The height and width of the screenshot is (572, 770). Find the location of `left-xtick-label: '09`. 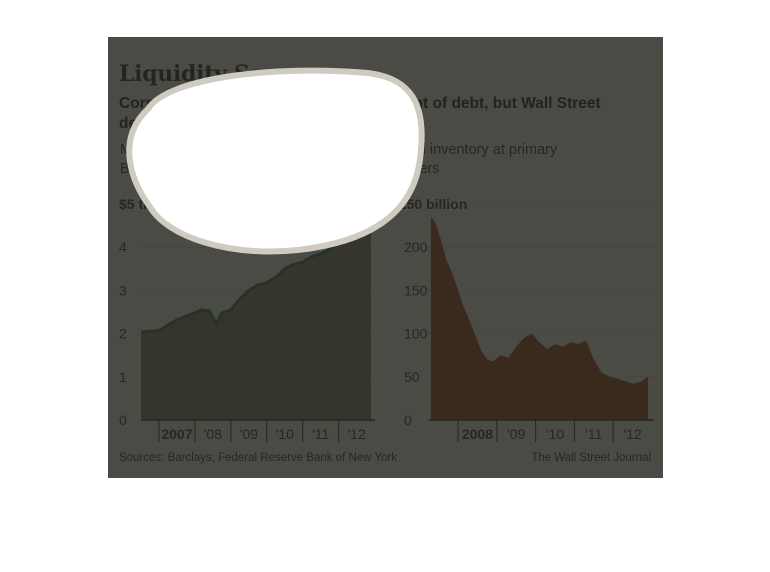

left-xtick-label: '09 is located at coordinates (249, 434).